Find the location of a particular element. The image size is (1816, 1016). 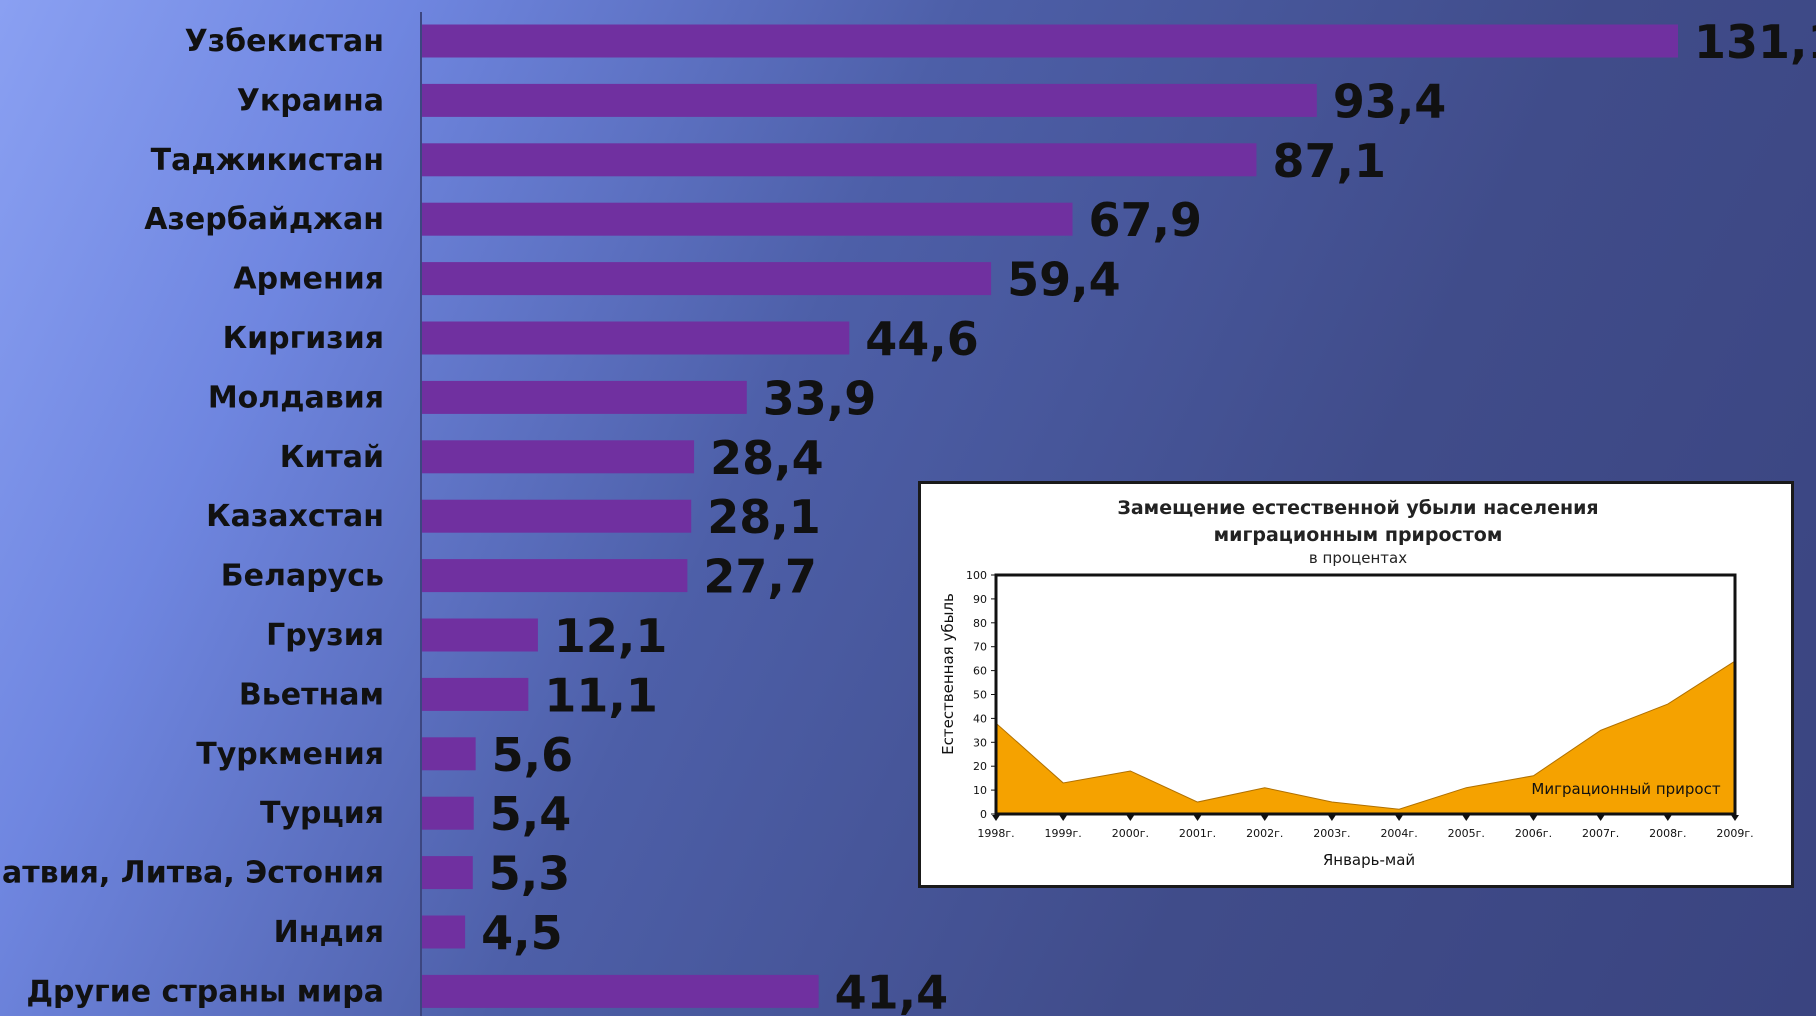

inset-y-tick-label: 30 is located at coordinates (980, 742).